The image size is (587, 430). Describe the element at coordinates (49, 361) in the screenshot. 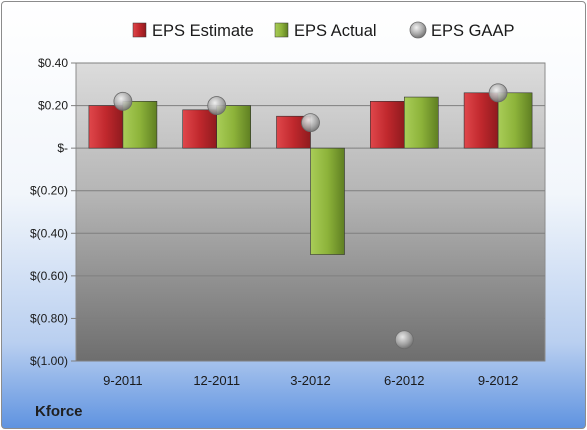

I see `y-tick-label: $(1.00)` at that location.